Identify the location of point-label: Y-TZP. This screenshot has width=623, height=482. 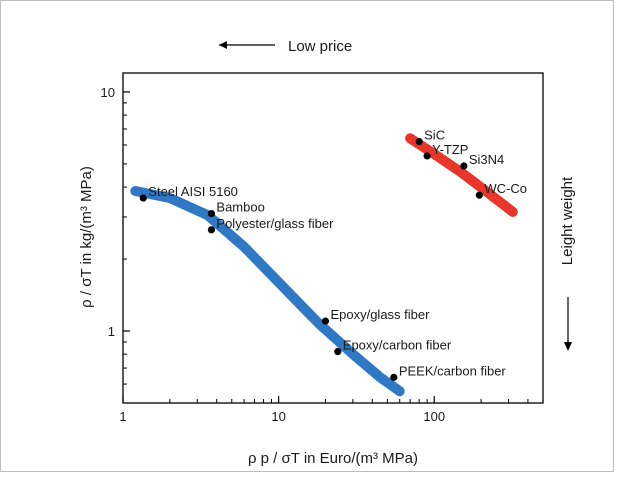
(450, 149).